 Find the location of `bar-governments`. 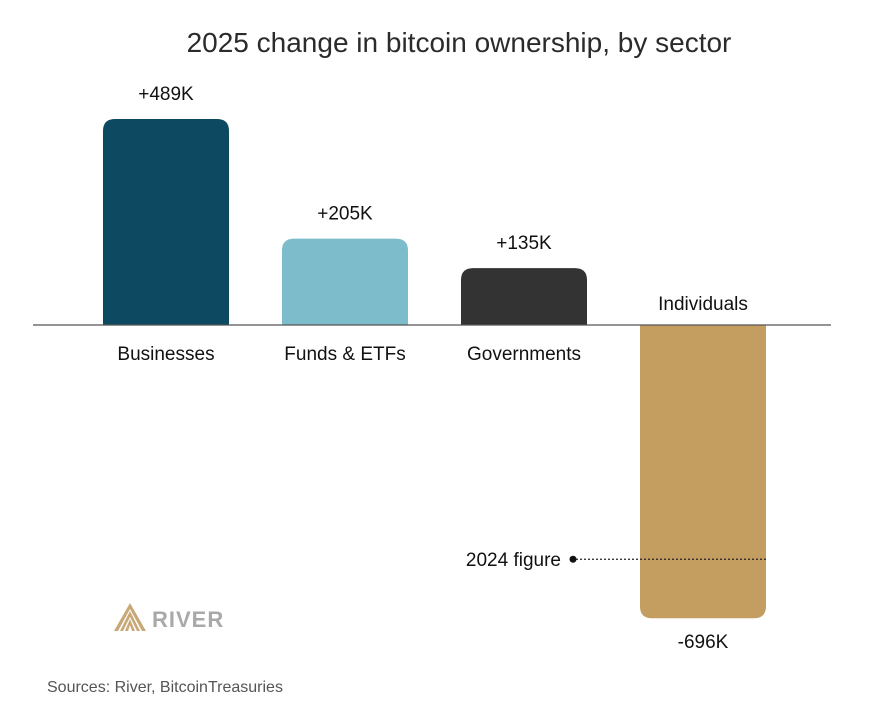

bar-governments is located at coordinates (524, 296).